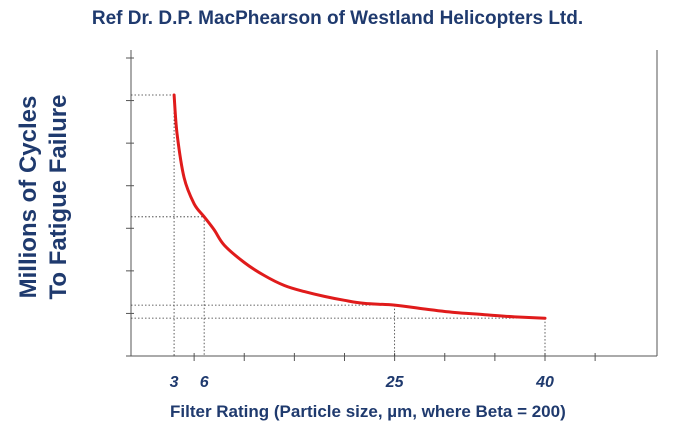 This screenshot has height=428, width=675. I want to click on x-tick-label: 25, so click(395, 382).